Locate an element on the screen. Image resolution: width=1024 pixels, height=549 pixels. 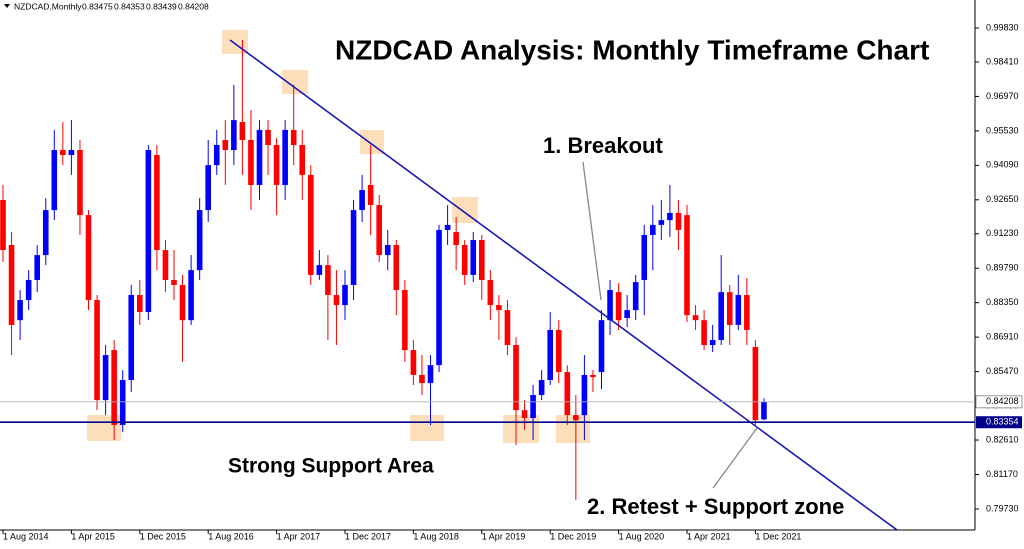
annotation: 1. Breakout is located at coordinates (603, 145).